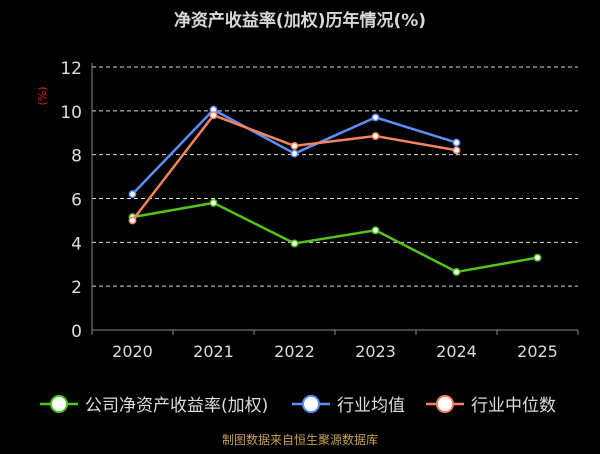  Describe the element at coordinates (456, 271) in the screenshot. I see `data-point-s0-2024` at that location.